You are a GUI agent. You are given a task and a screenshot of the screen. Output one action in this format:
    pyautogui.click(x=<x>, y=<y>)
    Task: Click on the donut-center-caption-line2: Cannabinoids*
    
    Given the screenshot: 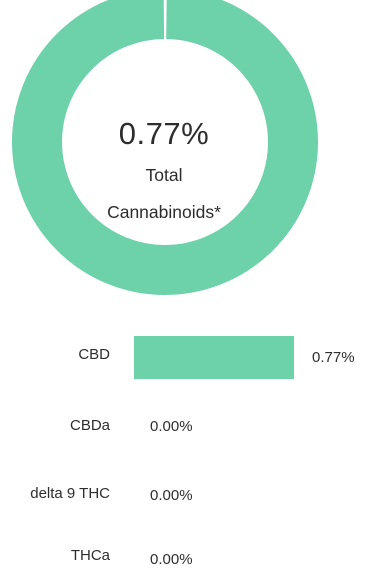 What is the action you would take?
    pyautogui.click(x=164, y=212)
    